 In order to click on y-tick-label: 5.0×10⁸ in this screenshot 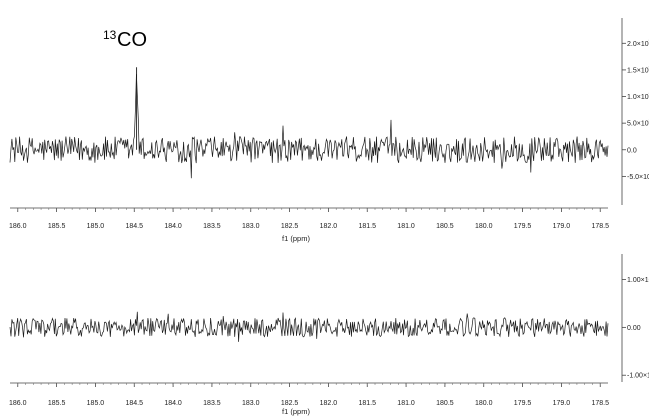, I will do `click(638, 123)`.